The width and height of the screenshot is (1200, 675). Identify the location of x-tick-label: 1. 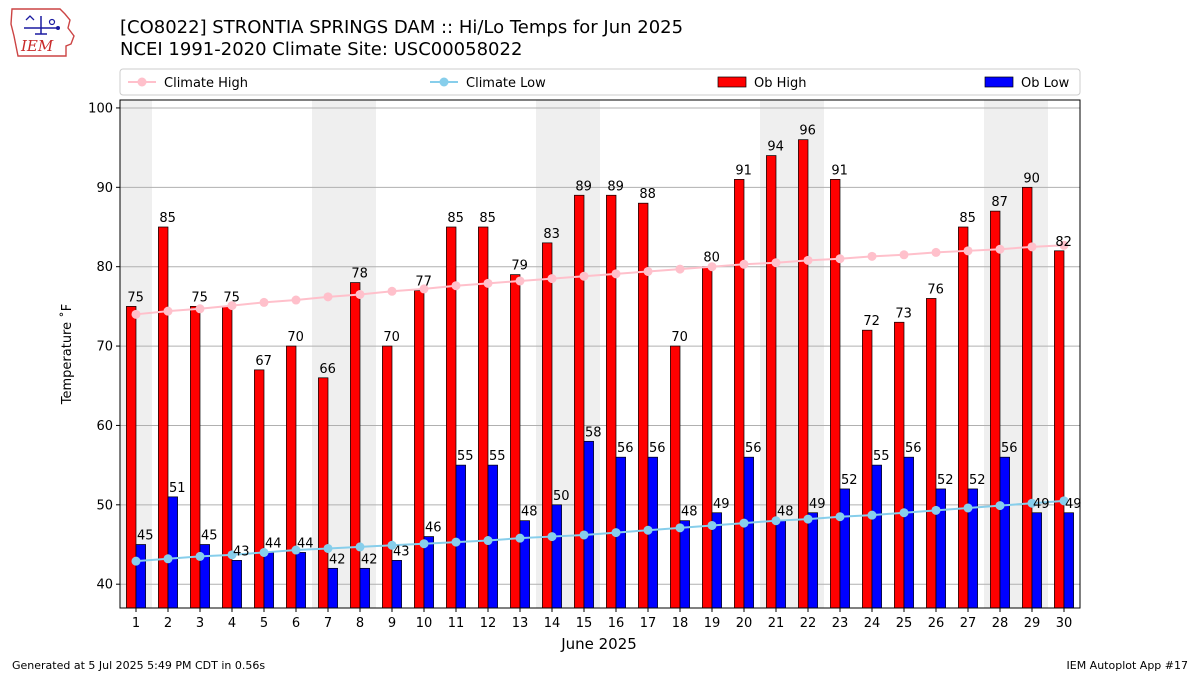
(136, 623).